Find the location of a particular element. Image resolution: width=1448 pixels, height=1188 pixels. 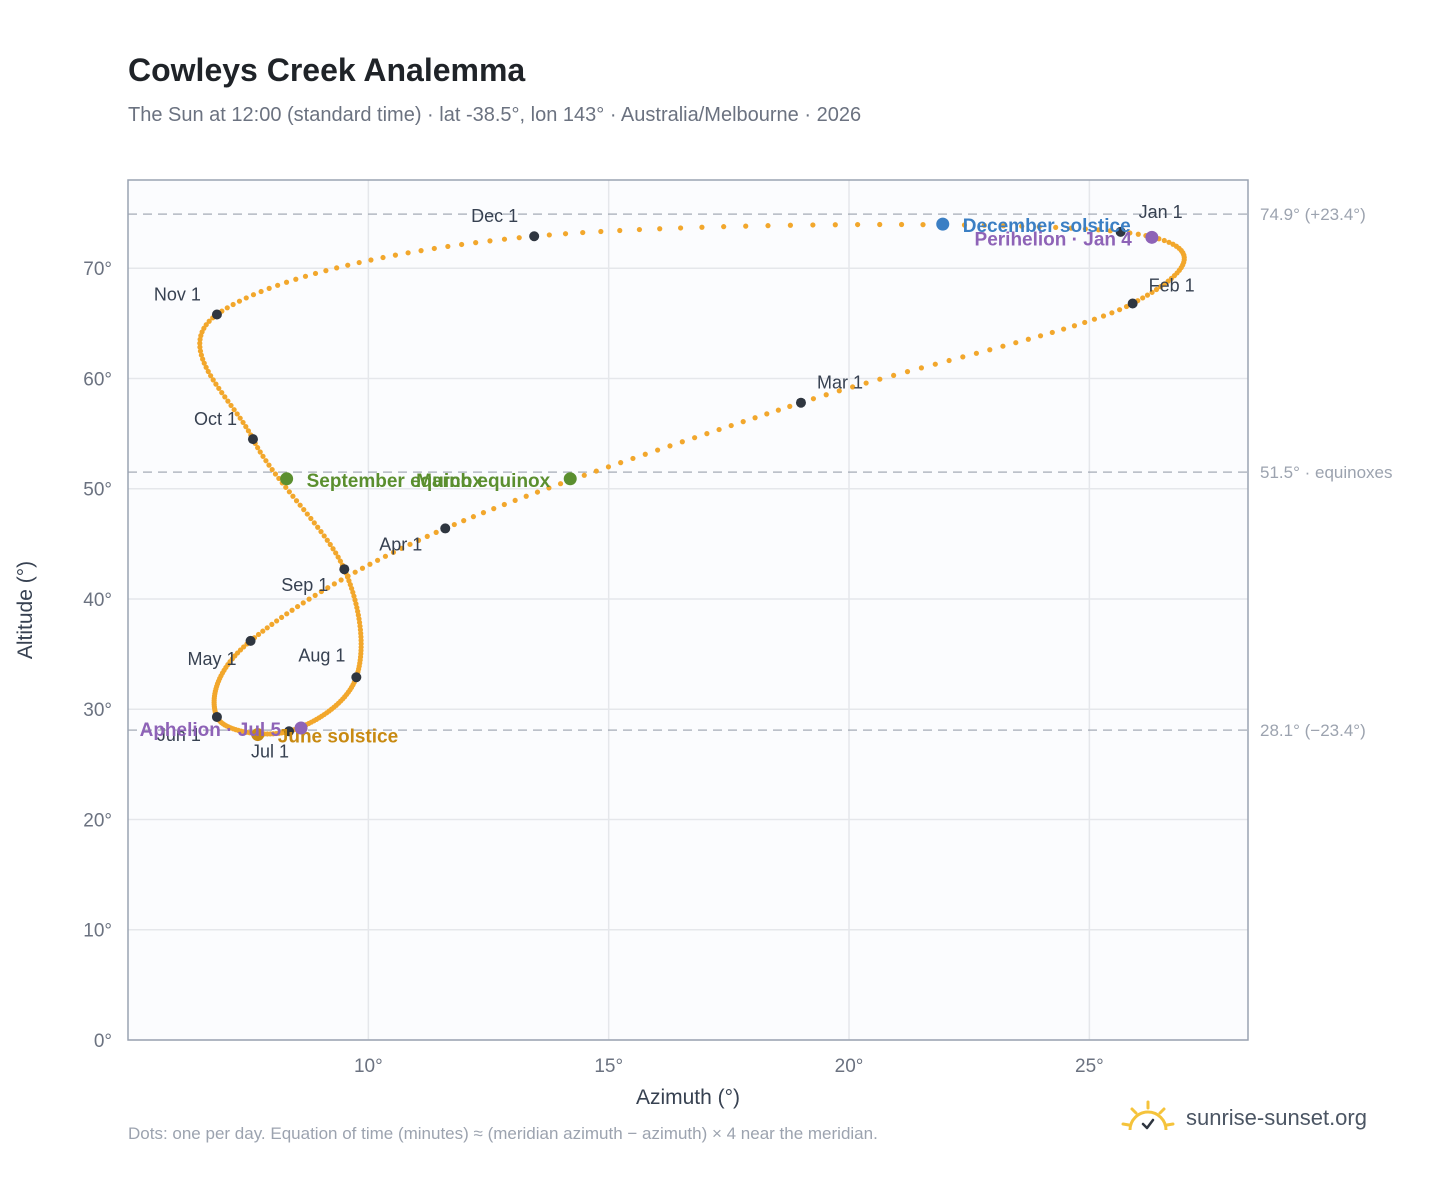

month-label: Jul 1 is located at coordinates (270, 751).